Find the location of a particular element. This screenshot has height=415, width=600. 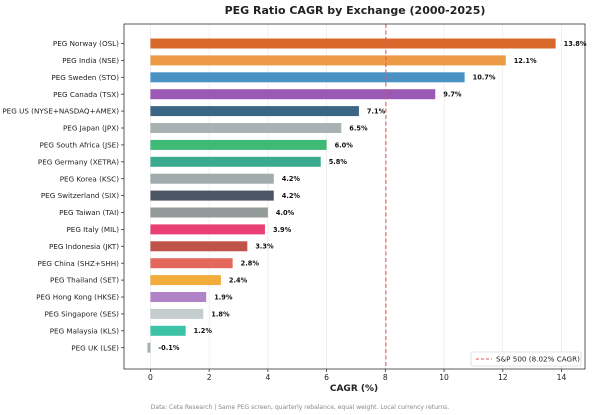

category-label: PEG Switzerland (SIX) is located at coordinates (80, 195).